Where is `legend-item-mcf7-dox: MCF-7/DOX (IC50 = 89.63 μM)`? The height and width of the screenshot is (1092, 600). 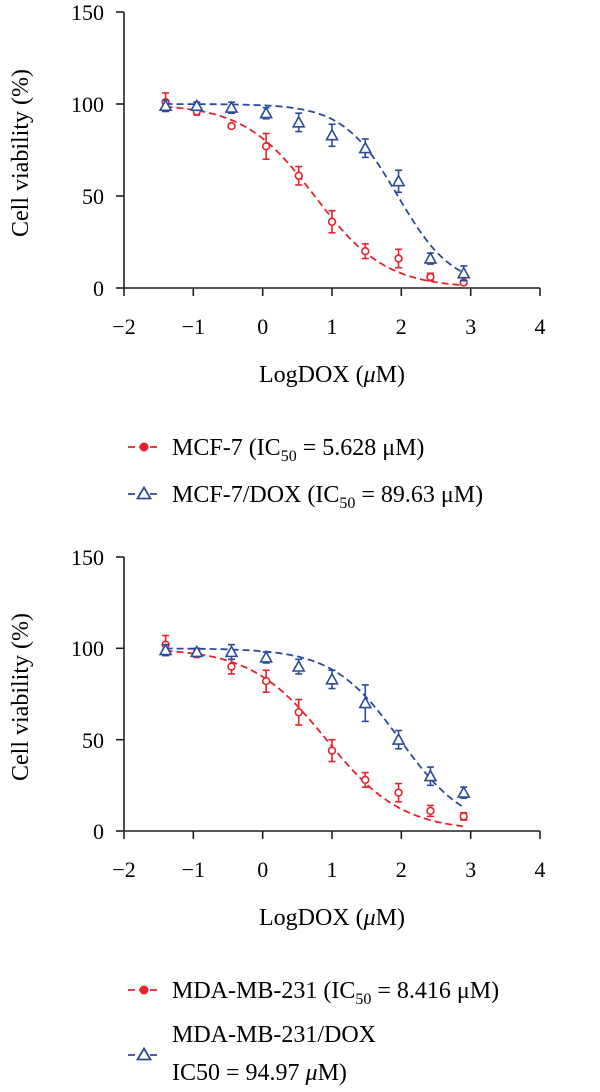 legend-item-mcf7-dox: MCF-7/DOX (IC50 = 89.63 μM) is located at coordinates (305, 497).